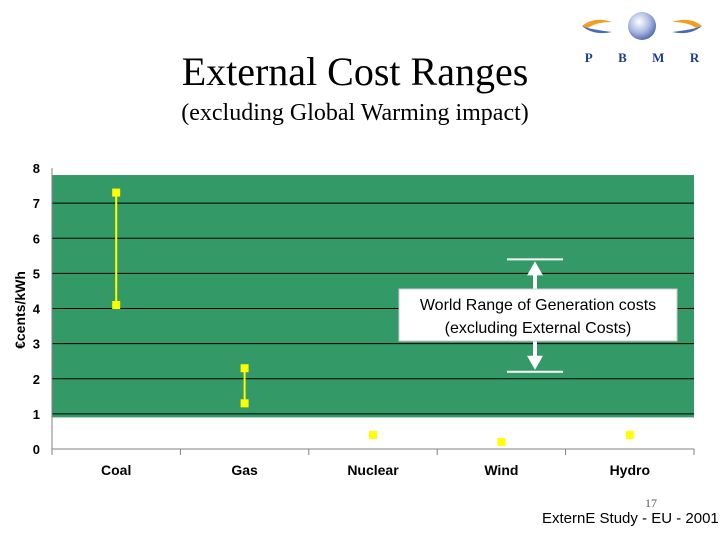 This screenshot has height=540, width=720. Describe the element at coordinates (355, 113) in the screenshot. I see `slide-subtitle: (excluding Global Warming impact)` at that location.